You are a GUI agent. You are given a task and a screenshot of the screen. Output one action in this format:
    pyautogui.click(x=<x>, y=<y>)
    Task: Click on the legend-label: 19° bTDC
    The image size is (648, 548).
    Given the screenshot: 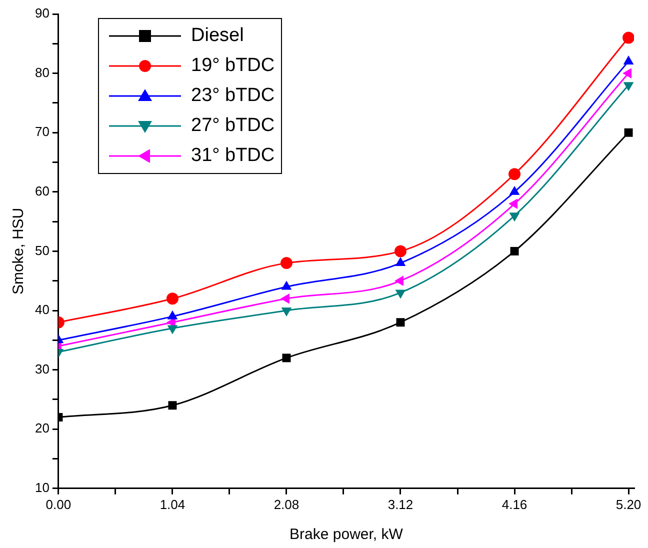 What is the action you would take?
    pyautogui.click(x=233, y=66)
    